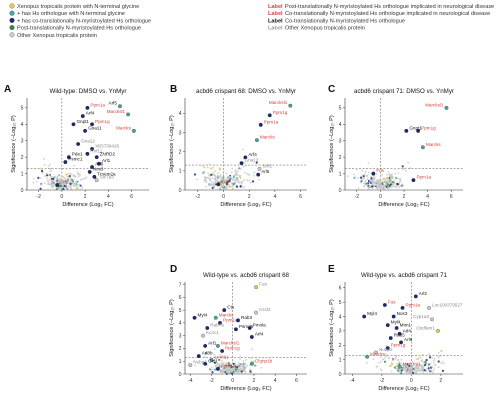 The width and height of the screenshot is (500, 411). Describe the element at coordinates (22, 158) in the screenshot. I see `y-tick-label: 2` at that location.